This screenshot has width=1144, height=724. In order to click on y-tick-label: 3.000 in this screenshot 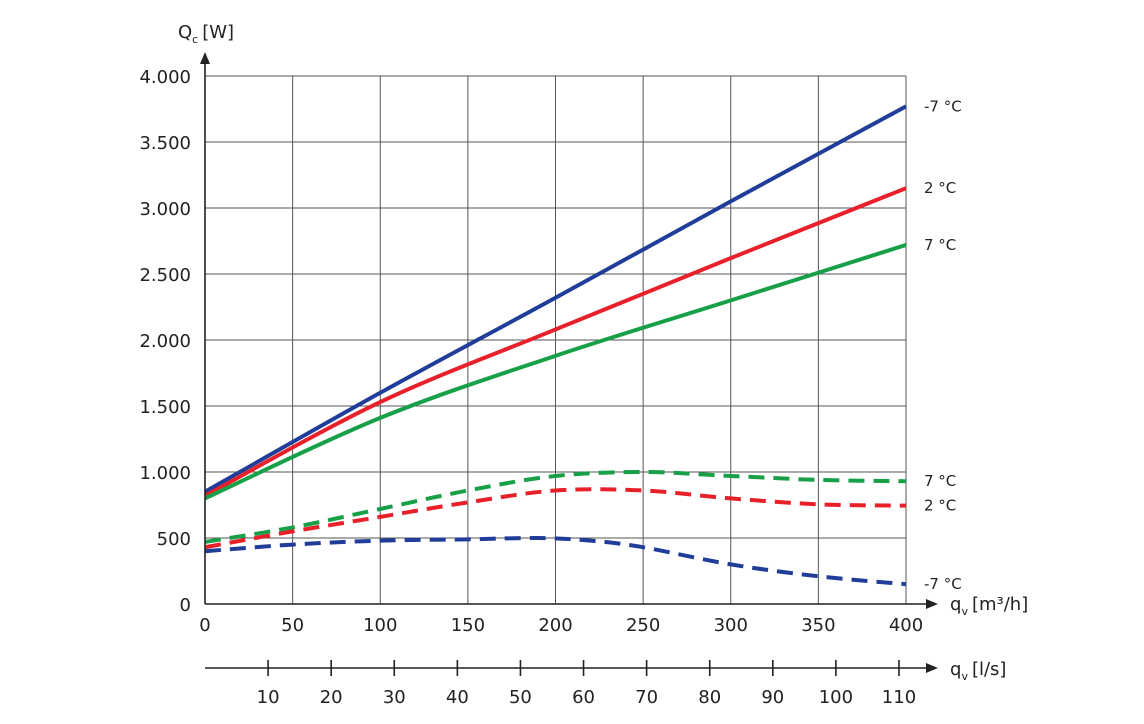, I will do `click(165, 209)`.